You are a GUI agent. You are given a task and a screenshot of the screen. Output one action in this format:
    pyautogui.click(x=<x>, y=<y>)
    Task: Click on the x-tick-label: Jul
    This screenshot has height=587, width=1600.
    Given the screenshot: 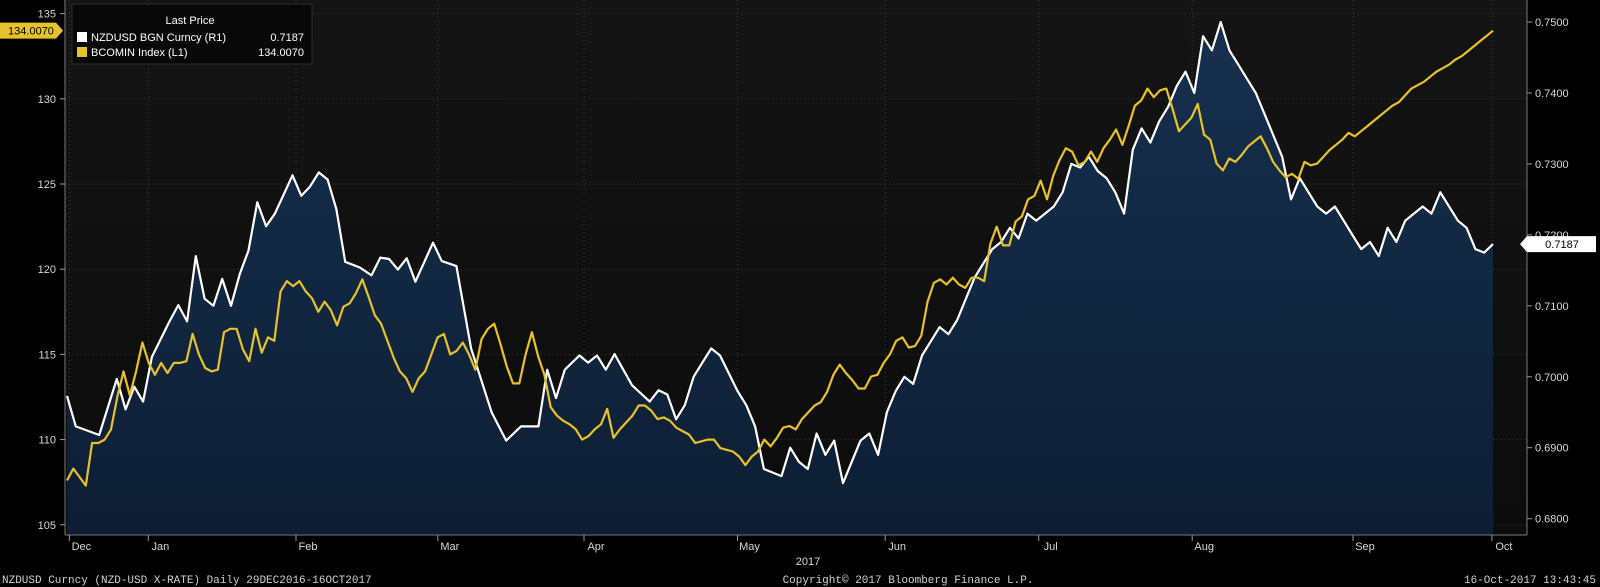 What is the action you would take?
    pyautogui.click(x=1051, y=547)
    